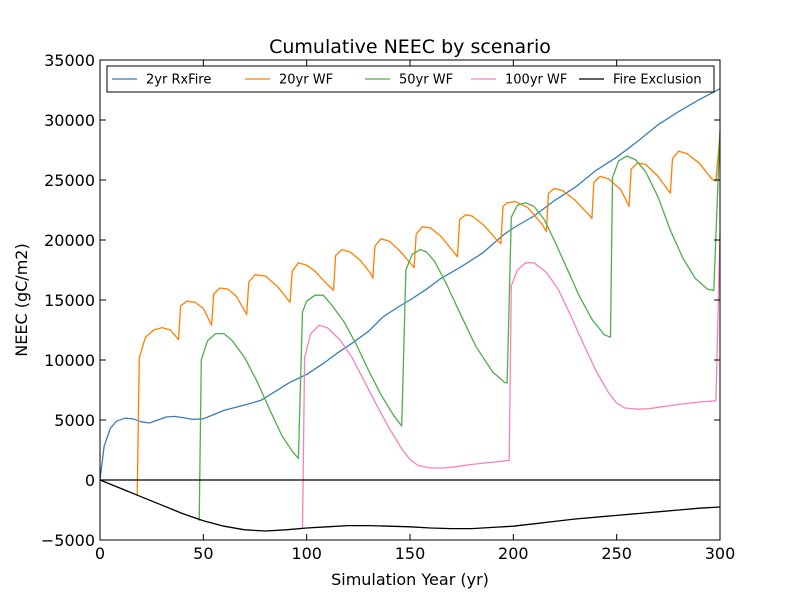  Describe the element at coordinates (100, 553) in the screenshot. I see `x-tick-label: 0` at that location.